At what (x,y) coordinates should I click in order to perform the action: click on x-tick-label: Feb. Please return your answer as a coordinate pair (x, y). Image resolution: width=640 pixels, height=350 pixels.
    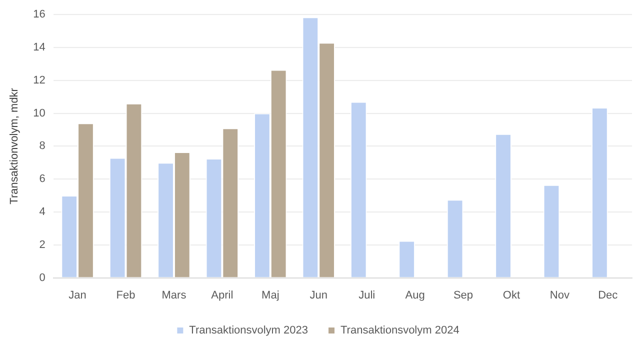
    Looking at the image, I should click on (126, 295).